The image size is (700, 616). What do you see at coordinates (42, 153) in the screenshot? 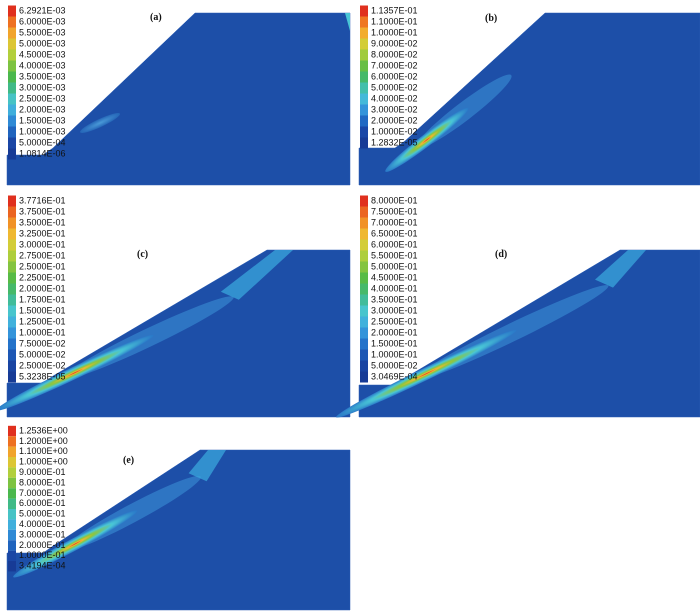
I see `legend-label: 1.0814E-06` at bounding box center [42, 153].